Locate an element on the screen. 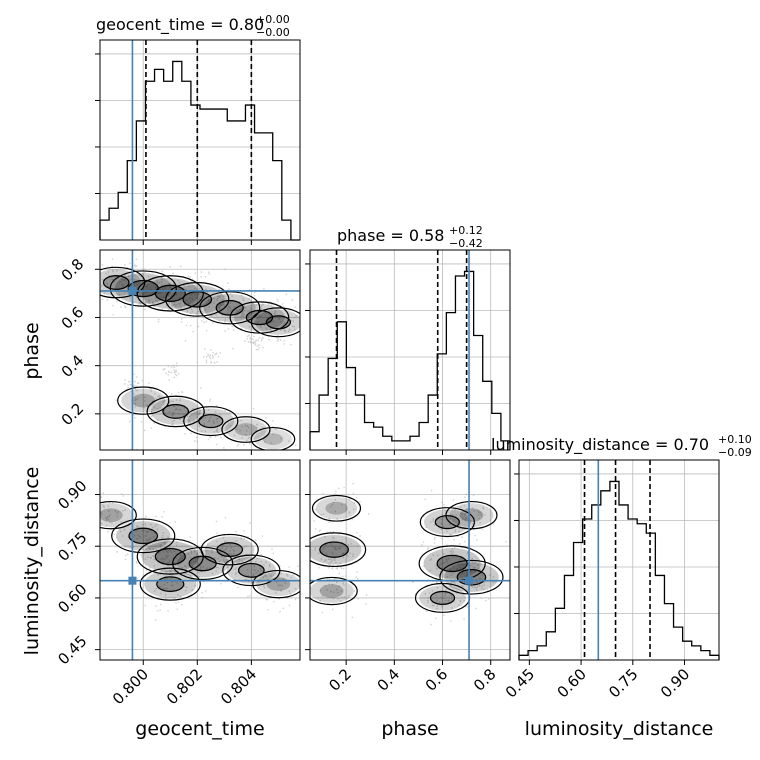 The height and width of the screenshot is (760, 760). panel-geocent_time-hist is located at coordinates (198, 142).